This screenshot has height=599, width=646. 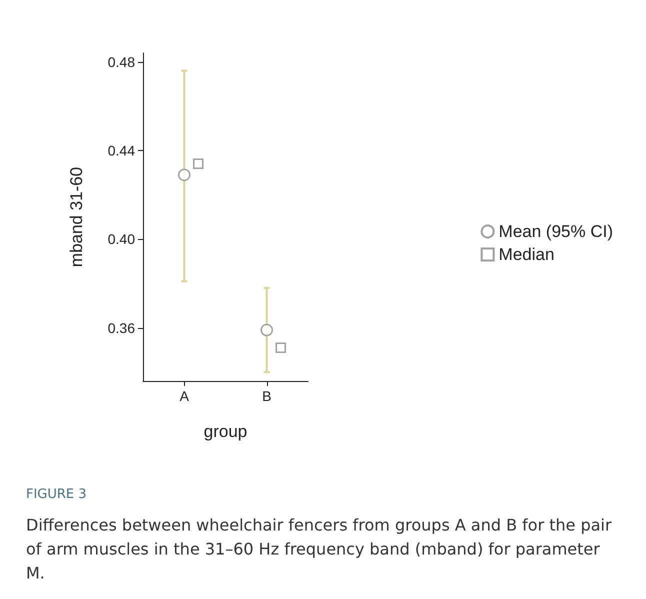 I want to click on y-tick-label: 0.44, so click(x=122, y=150).